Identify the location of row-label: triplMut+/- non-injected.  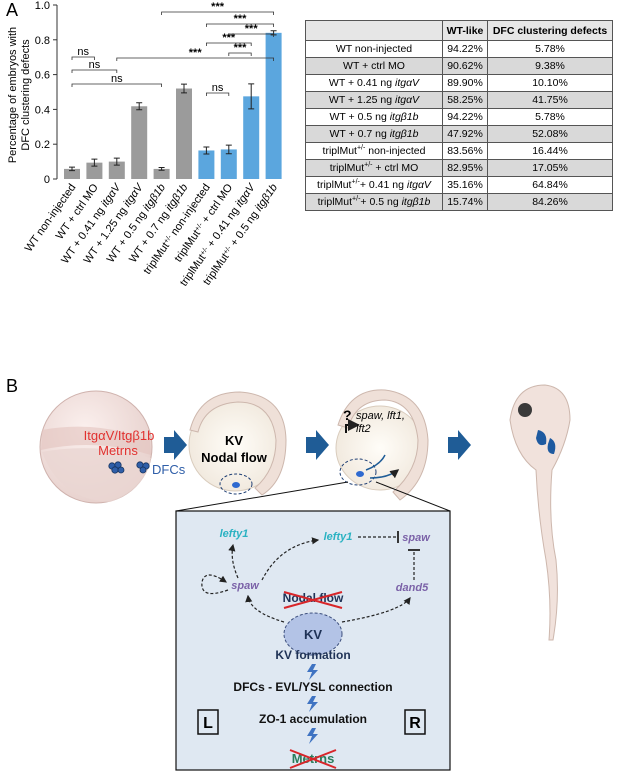
(374, 151).